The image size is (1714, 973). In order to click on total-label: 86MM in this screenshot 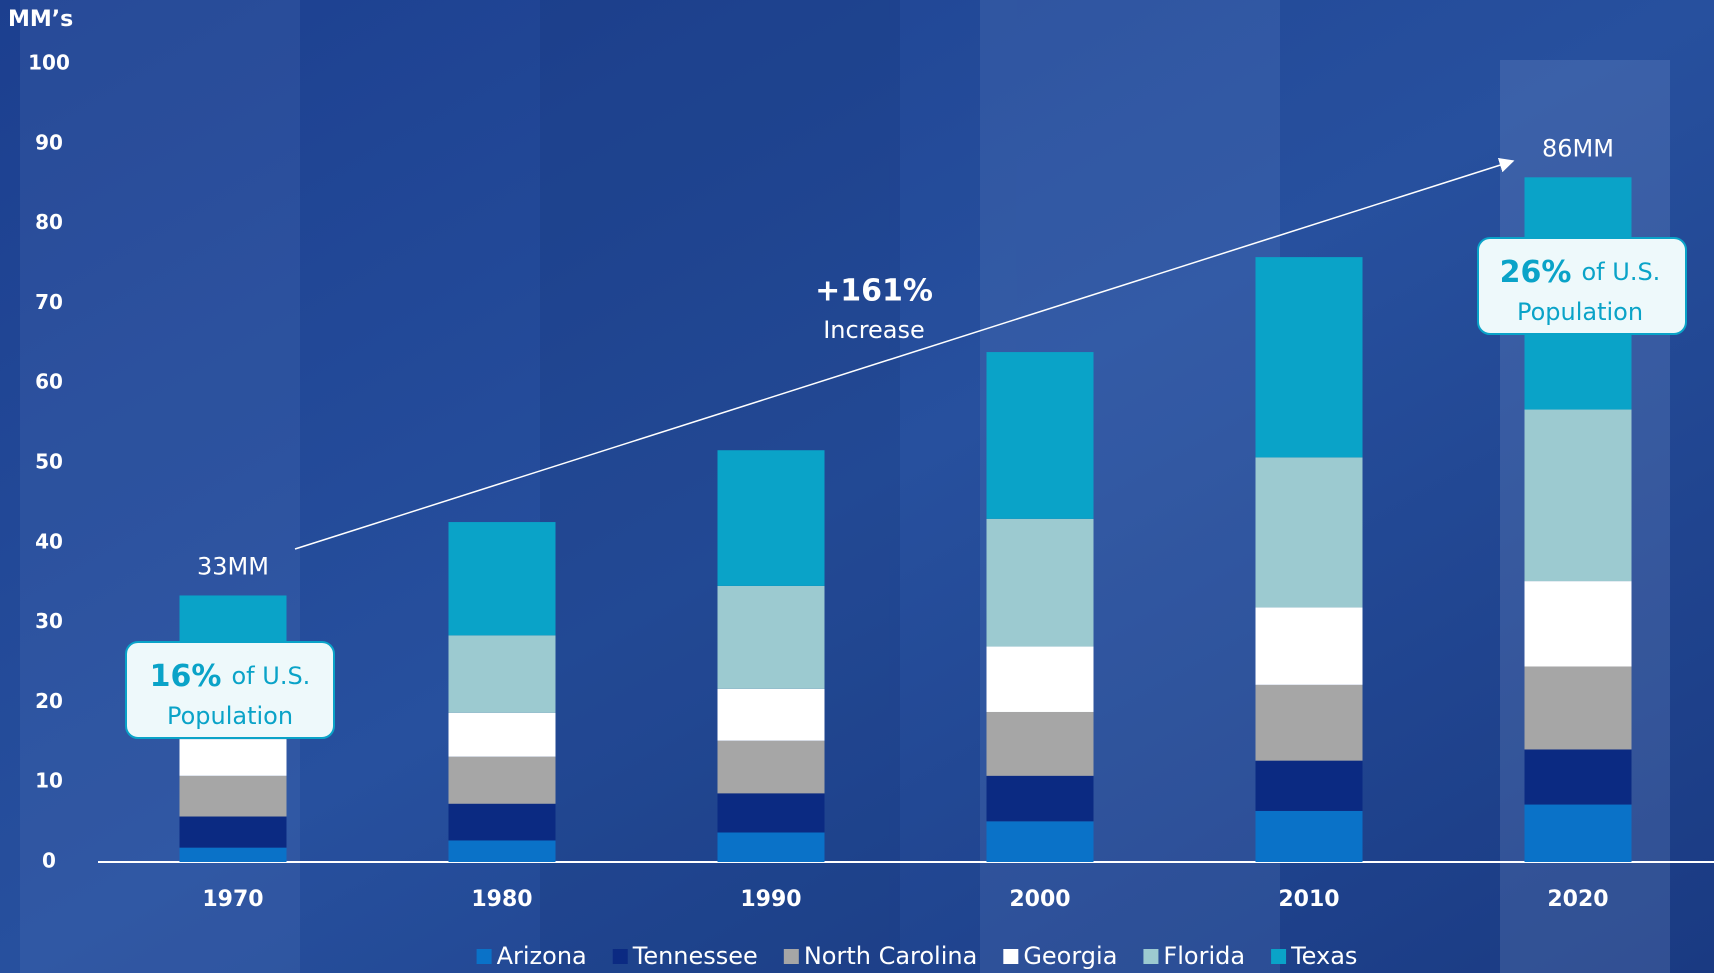, I will do `click(1578, 148)`.